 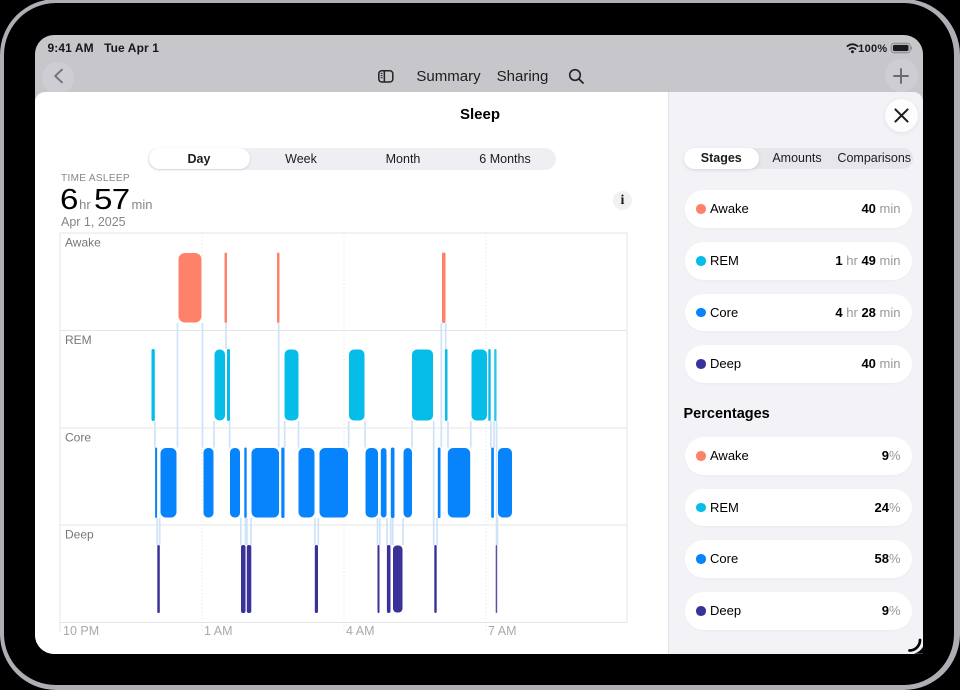 What do you see at coordinates (872, 49) in the screenshot?
I see `svg-text: 100%` at bounding box center [872, 49].